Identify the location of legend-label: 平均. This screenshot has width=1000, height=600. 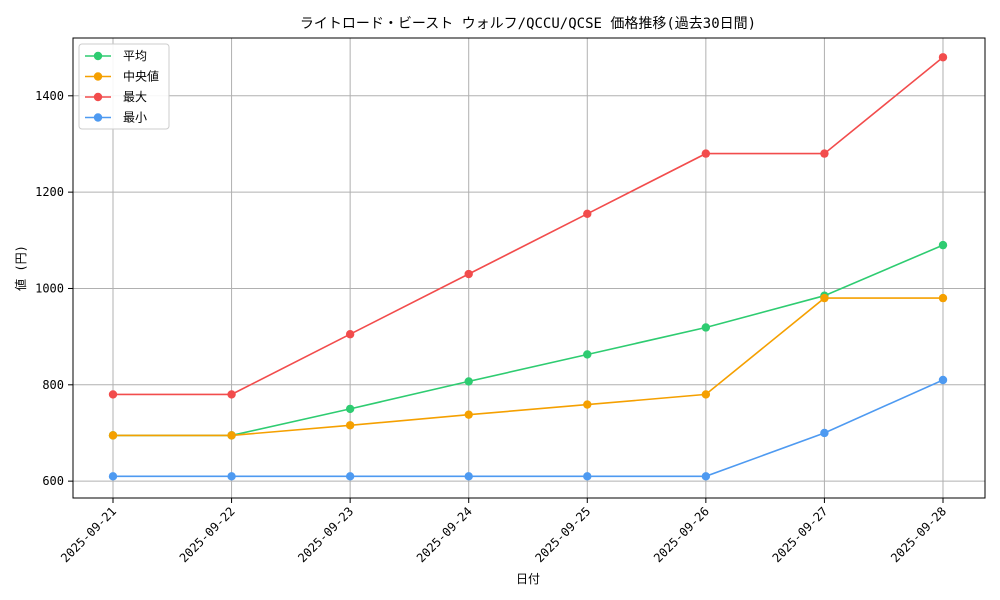
(135, 56).